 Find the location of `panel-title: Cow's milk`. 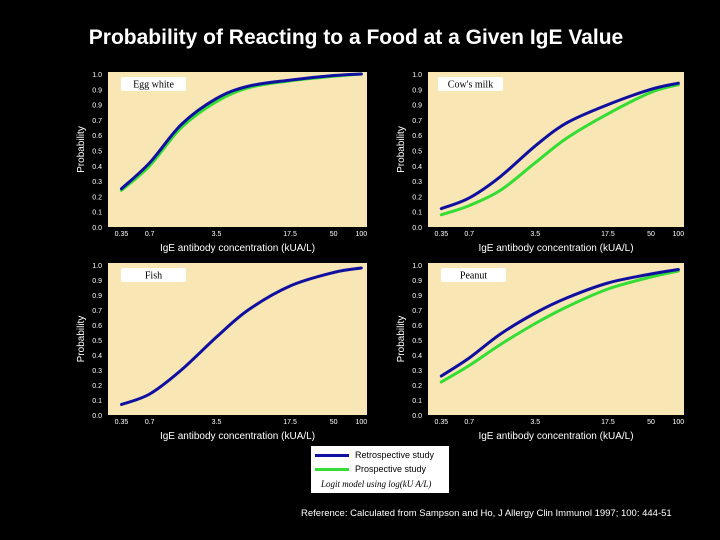

panel-title: Cow's milk is located at coordinates (470, 85).